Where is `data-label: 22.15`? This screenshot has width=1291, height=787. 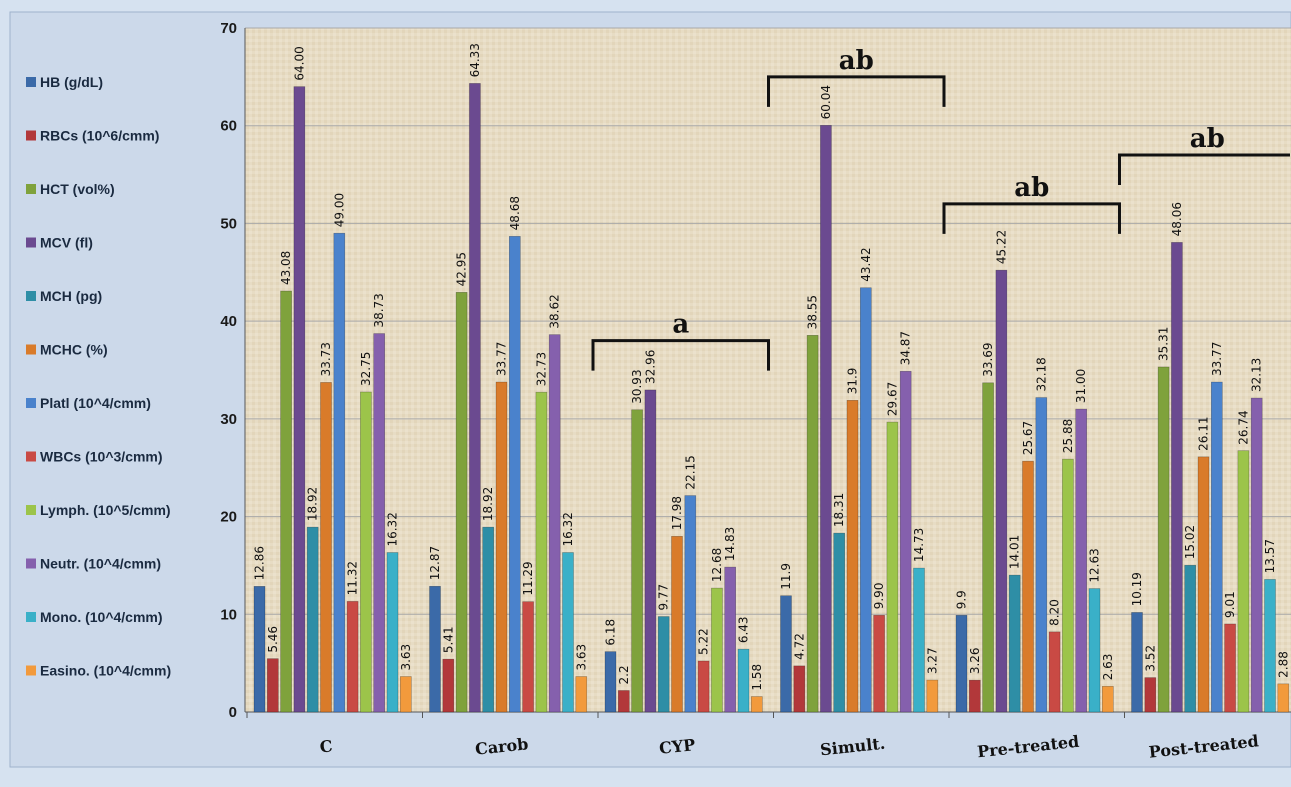
data-label: 22.15 is located at coordinates (690, 472).